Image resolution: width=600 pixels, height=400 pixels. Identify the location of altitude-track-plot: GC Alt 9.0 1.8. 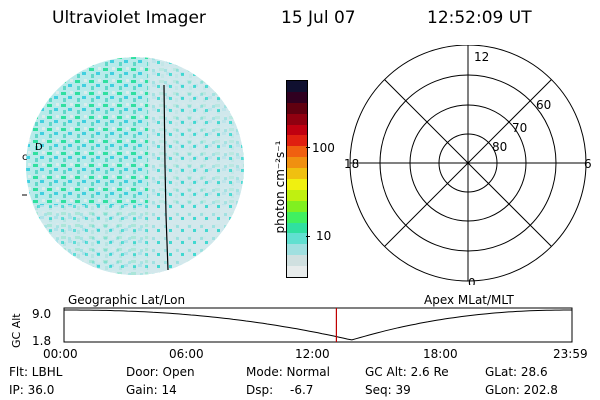
(291, 327).